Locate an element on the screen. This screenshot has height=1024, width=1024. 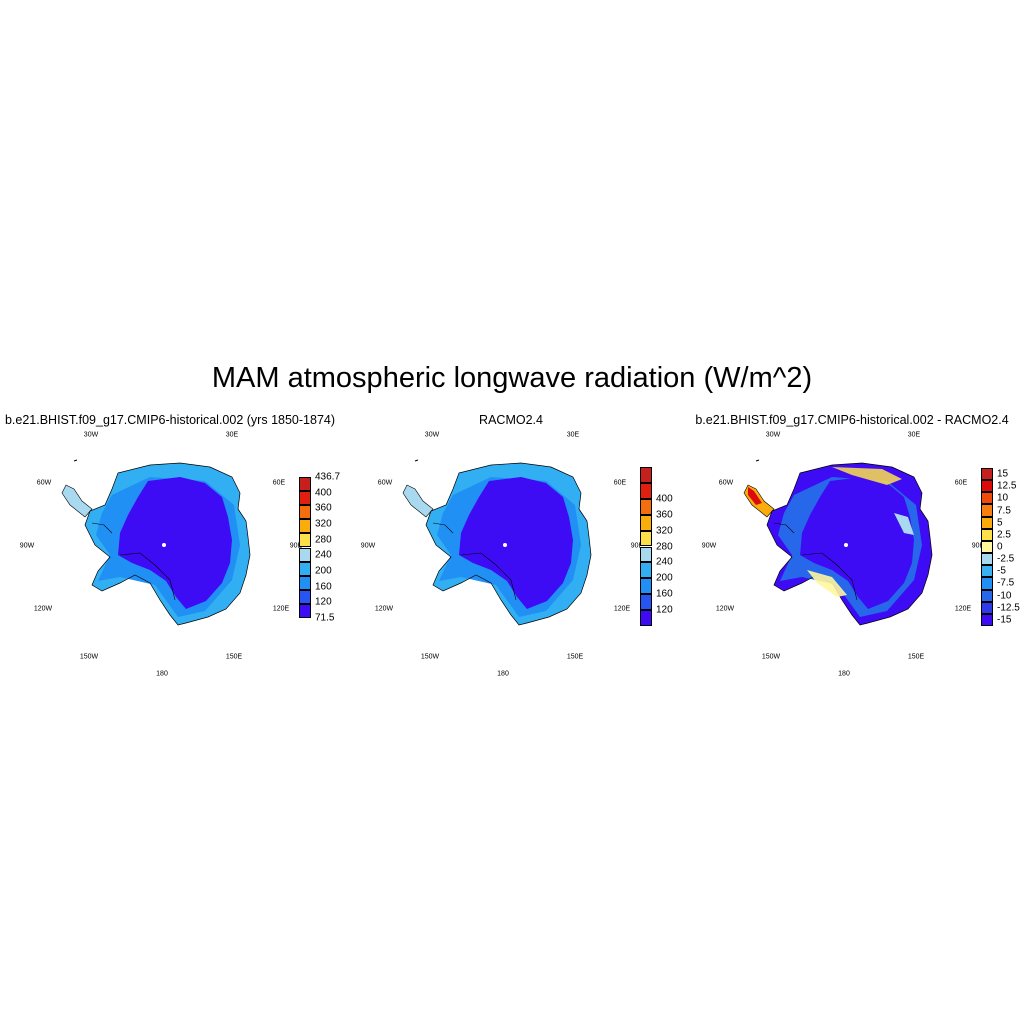
anomaly-positive-coast is located at coordinates (867, 476).